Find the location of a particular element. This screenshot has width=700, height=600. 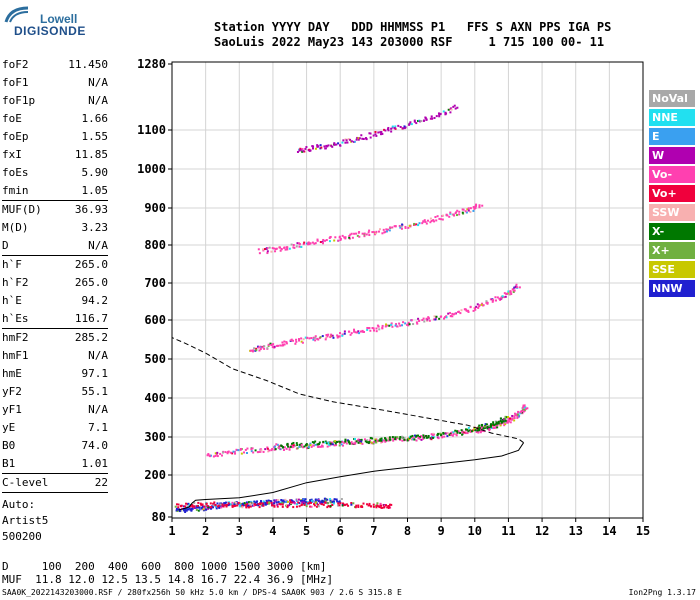

digisonde-logo-icon is located at coordinates (16, 14).